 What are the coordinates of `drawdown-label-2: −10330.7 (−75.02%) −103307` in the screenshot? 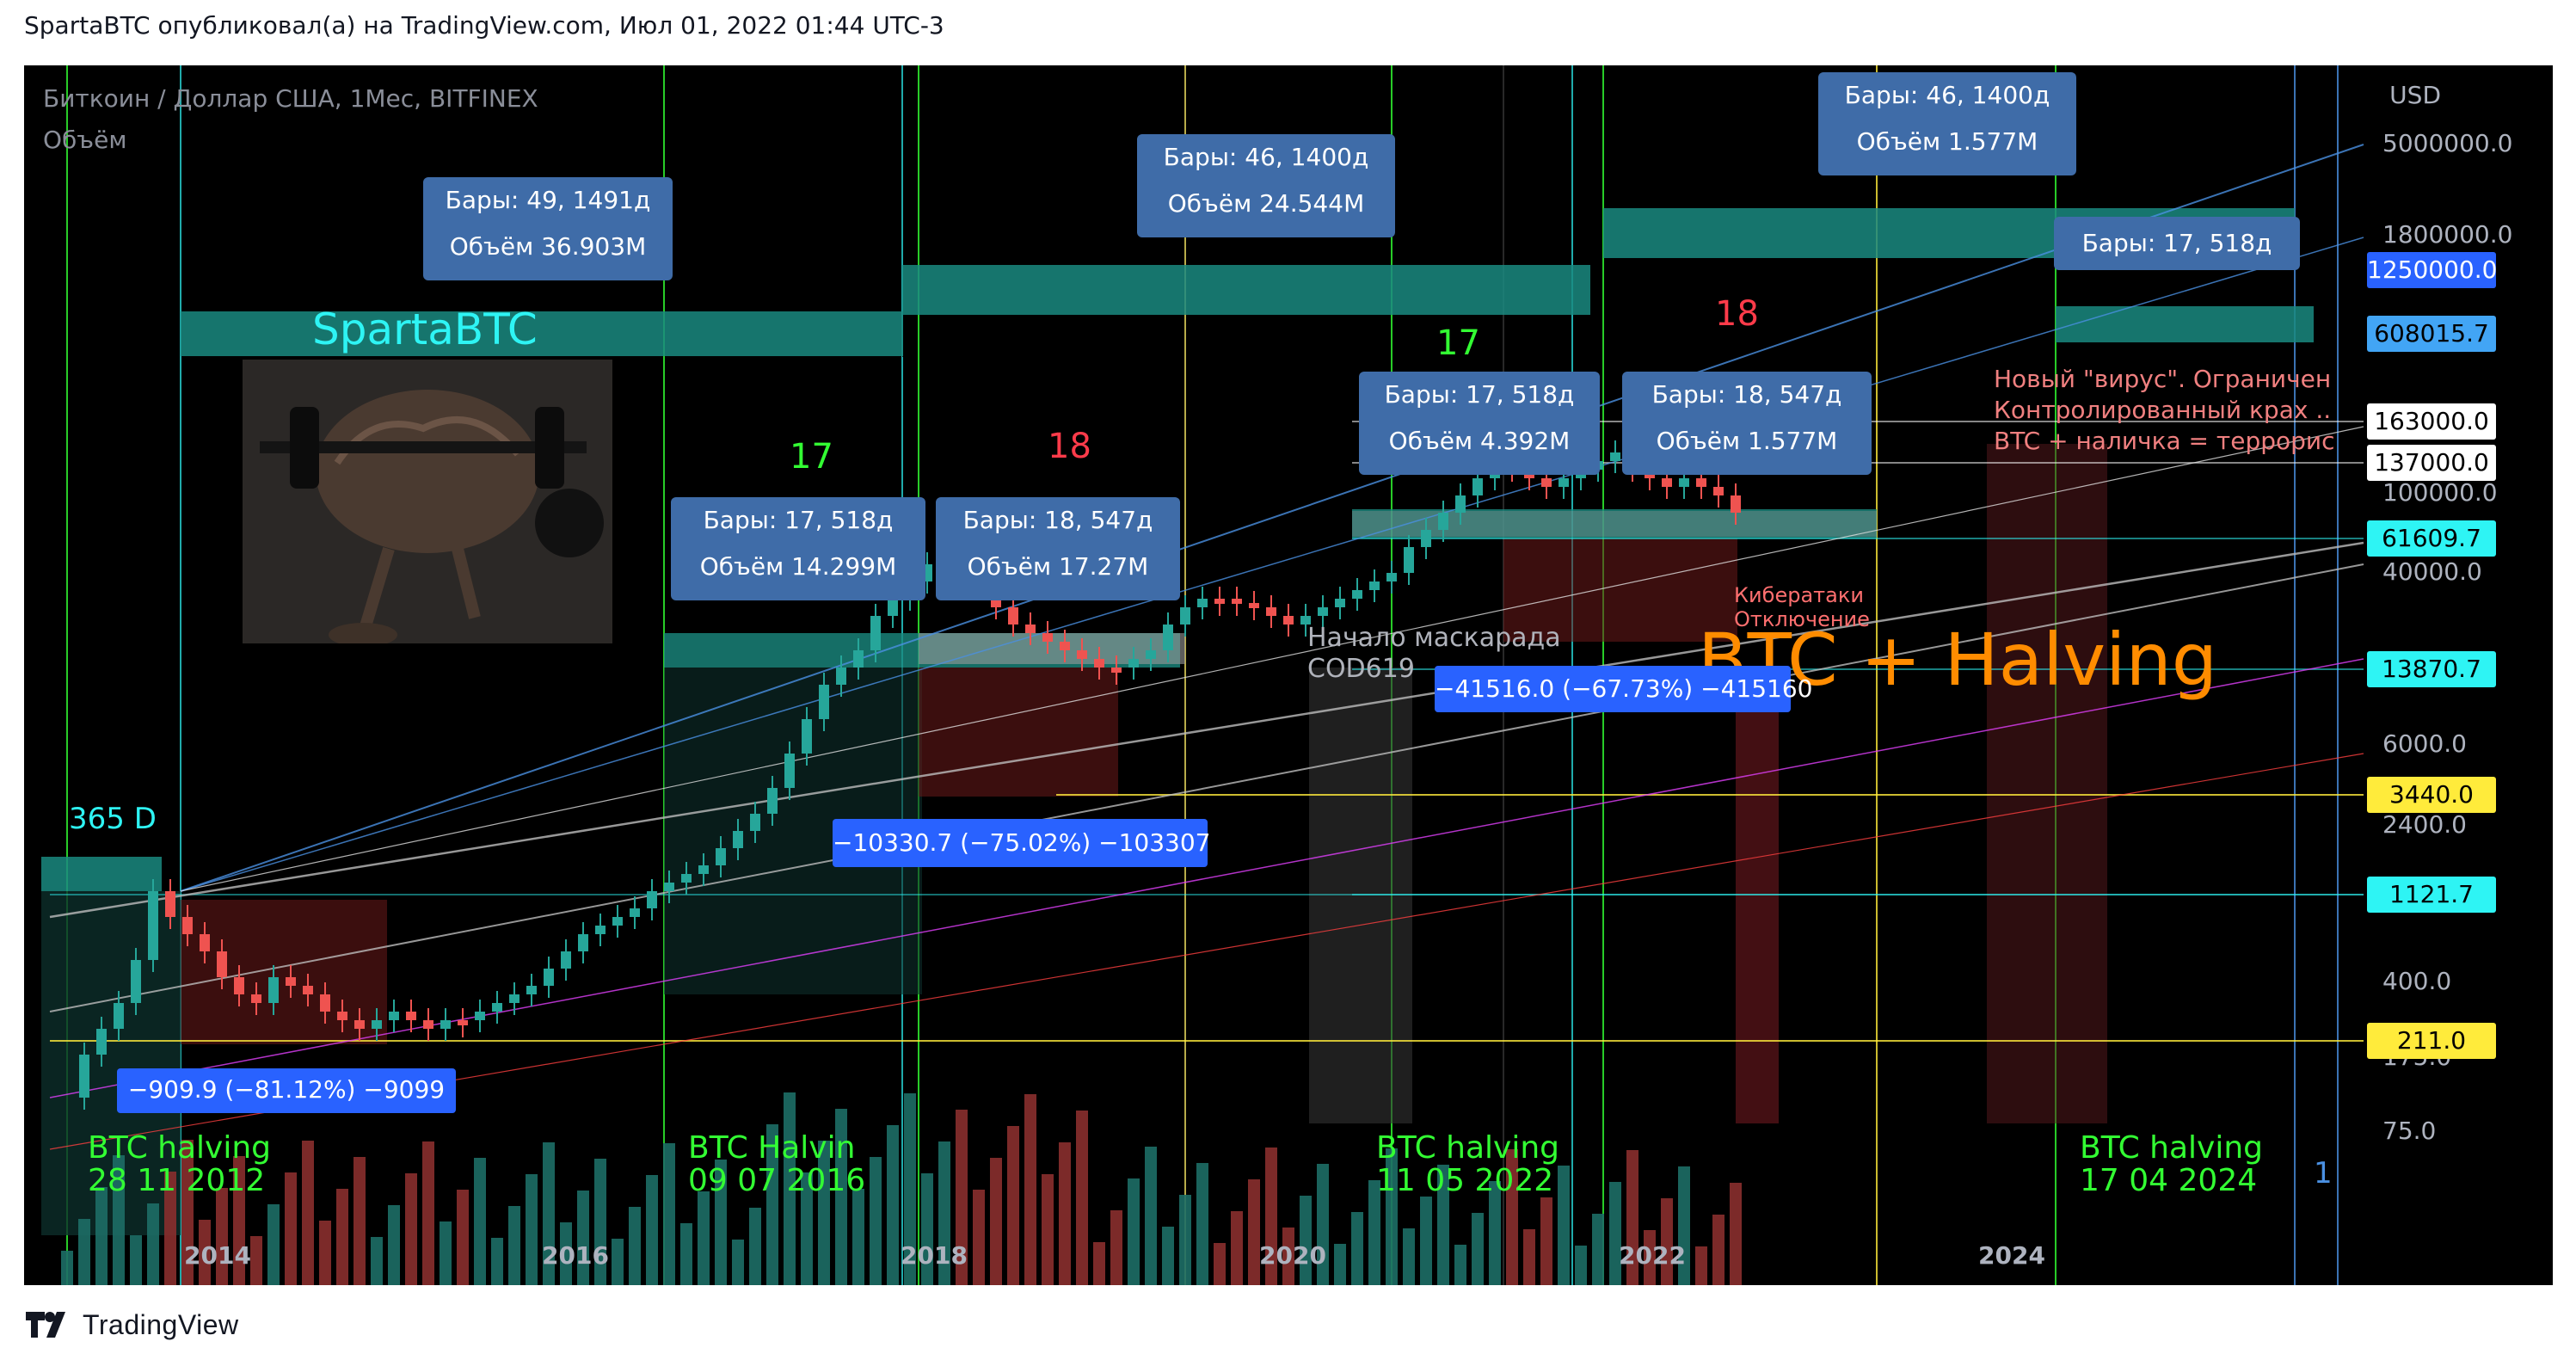 It's located at (1021, 843).